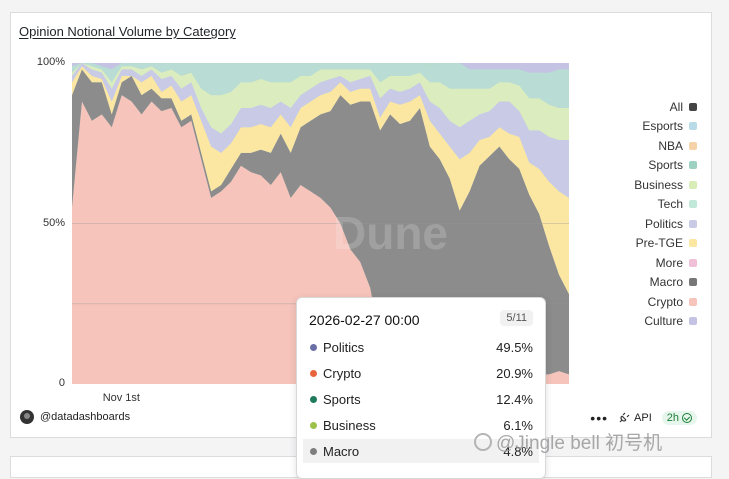  What do you see at coordinates (676, 106) in the screenshot?
I see `legend-label: All` at bounding box center [676, 106].